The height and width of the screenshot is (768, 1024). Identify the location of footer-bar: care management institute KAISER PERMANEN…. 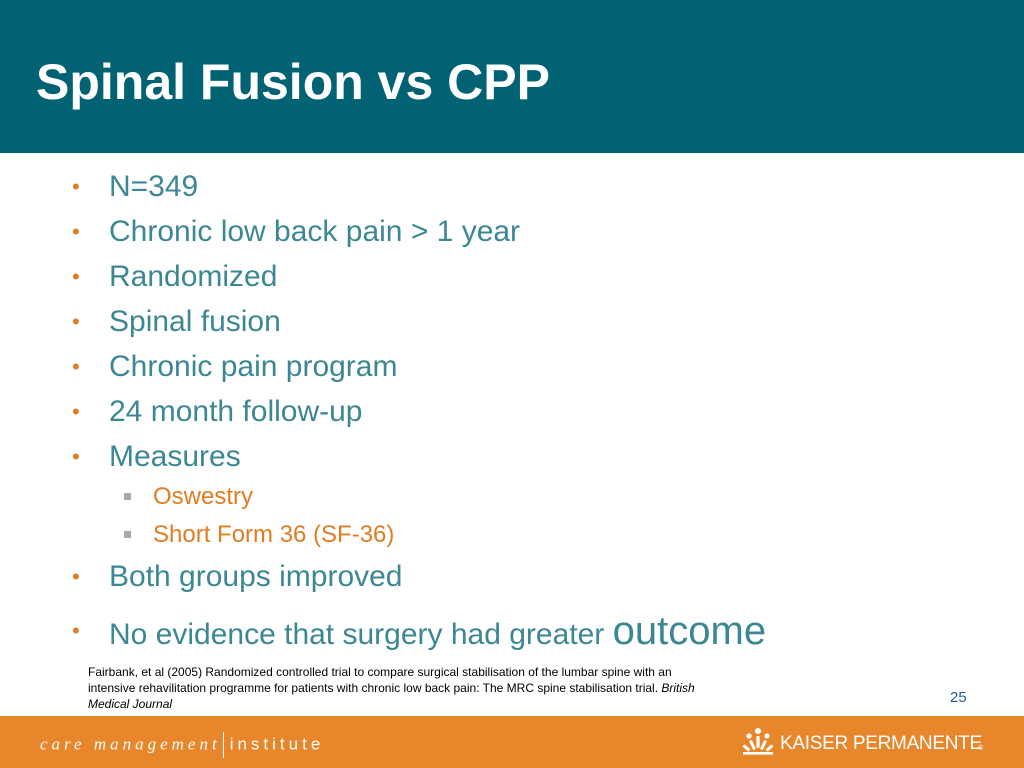
(512, 742).